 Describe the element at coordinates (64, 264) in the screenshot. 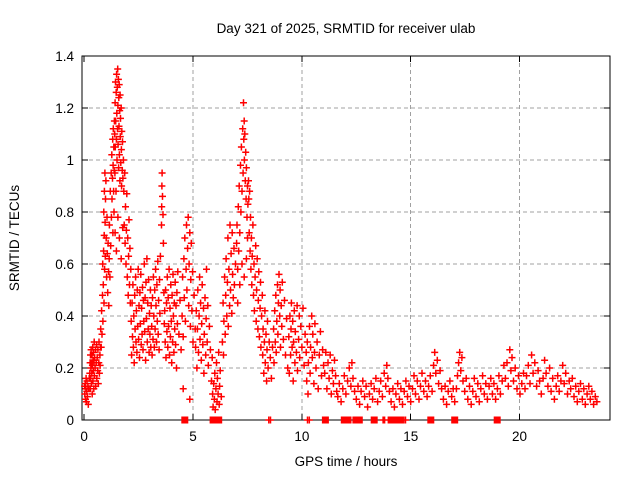

I see `y-tick-label: 0.6` at that location.